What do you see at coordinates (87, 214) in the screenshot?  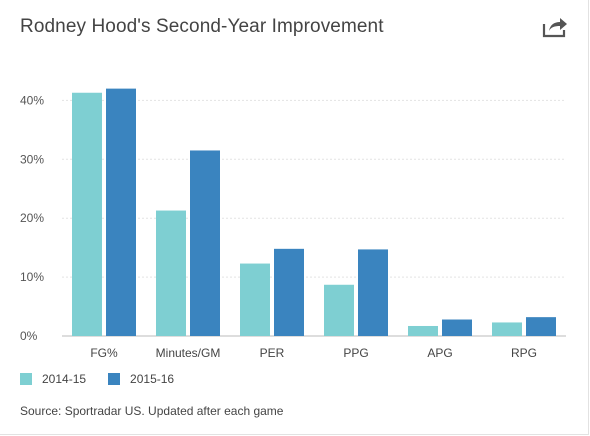 I see `bar-2014-15-FG%` at bounding box center [87, 214].